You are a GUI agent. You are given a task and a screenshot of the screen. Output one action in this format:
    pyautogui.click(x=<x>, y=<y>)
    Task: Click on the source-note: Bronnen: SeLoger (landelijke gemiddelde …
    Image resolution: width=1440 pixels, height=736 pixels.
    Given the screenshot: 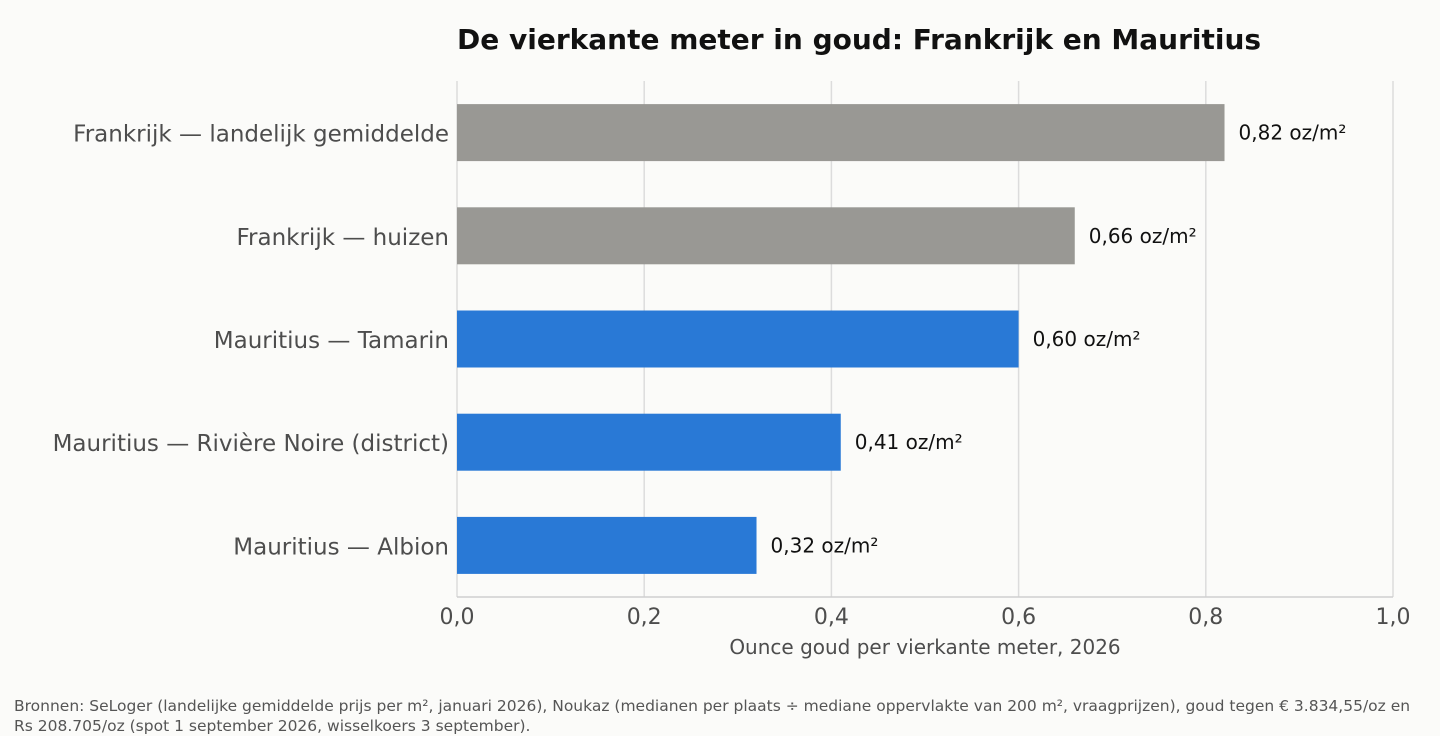 What is the action you would take?
    pyautogui.click(x=712, y=716)
    